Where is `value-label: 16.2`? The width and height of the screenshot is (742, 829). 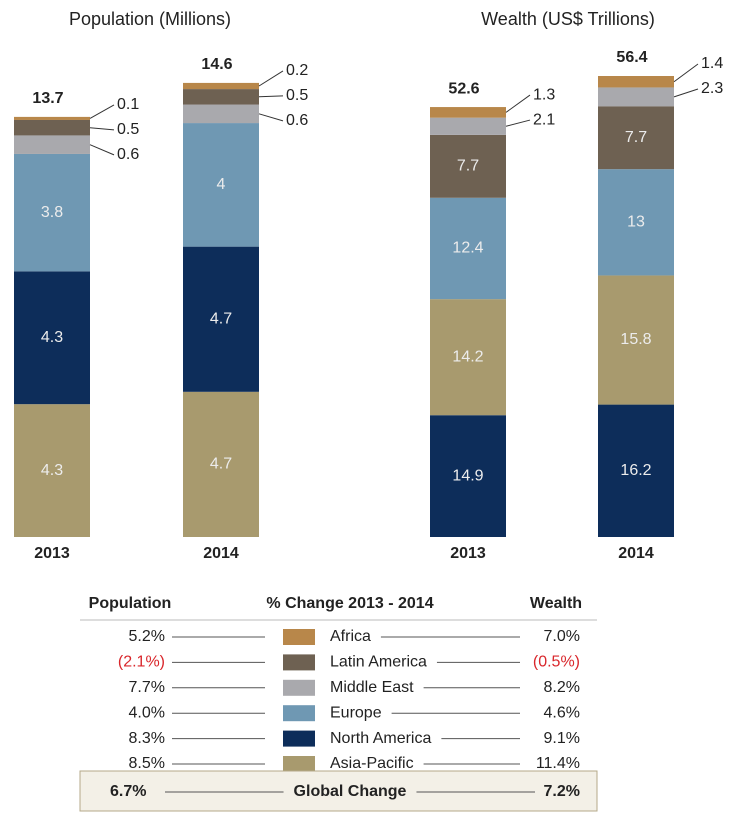 value-label: 16.2 is located at coordinates (635, 470).